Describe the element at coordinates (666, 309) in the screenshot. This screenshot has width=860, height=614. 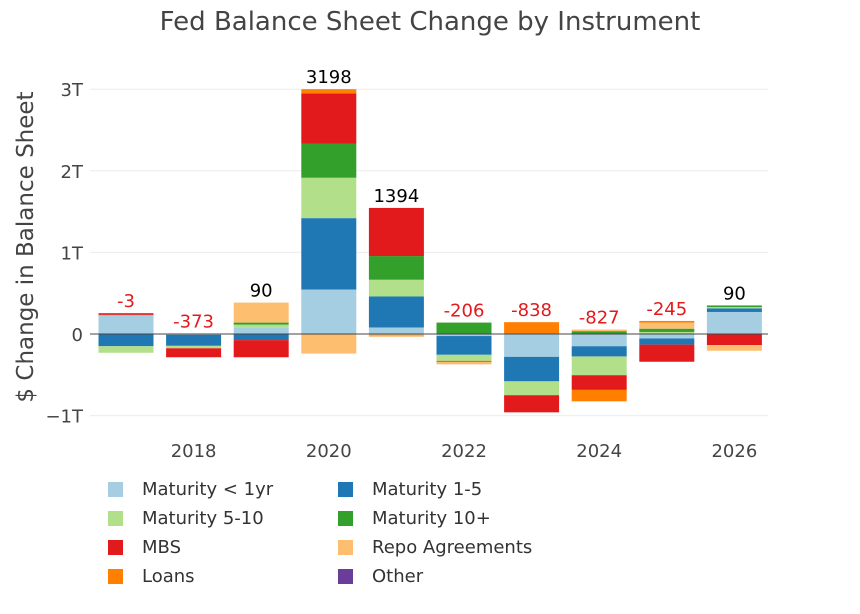
I see `total-label: -245` at that location.